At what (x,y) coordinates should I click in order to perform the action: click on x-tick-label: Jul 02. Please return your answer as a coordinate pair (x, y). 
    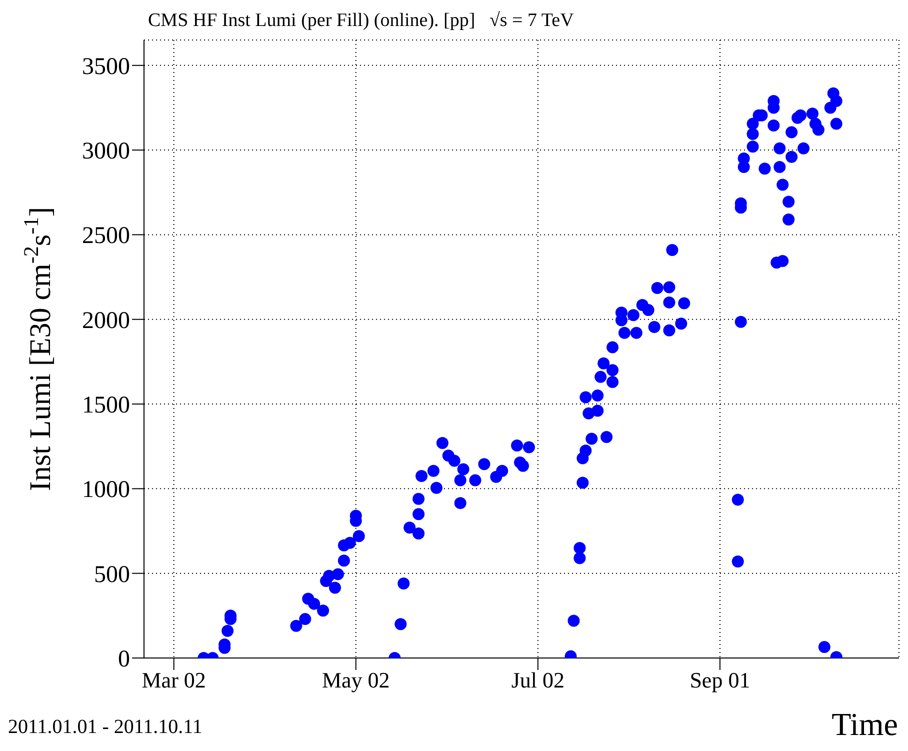
    Looking at the image, I should click on (538, 680).